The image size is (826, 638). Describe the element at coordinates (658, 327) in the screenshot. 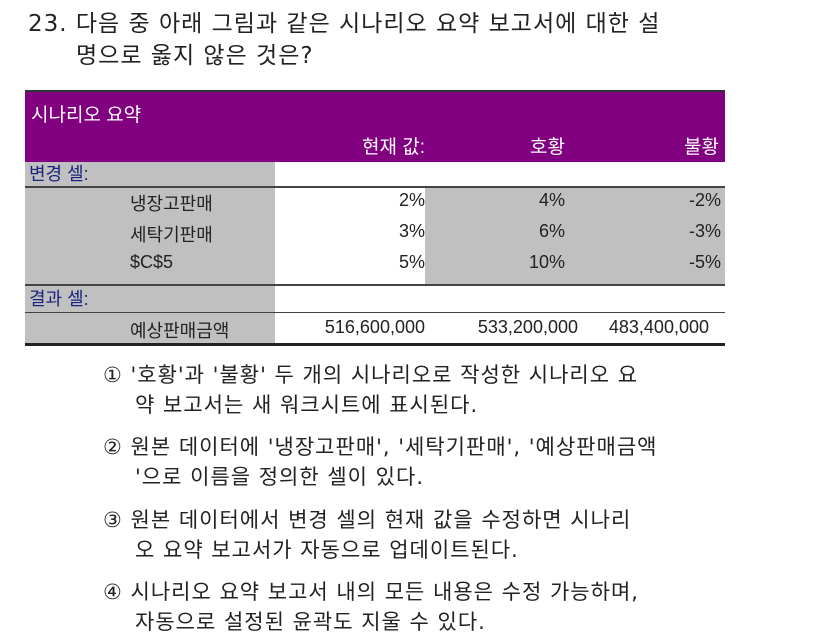

I see `result-value: 483,400,000` at that location.